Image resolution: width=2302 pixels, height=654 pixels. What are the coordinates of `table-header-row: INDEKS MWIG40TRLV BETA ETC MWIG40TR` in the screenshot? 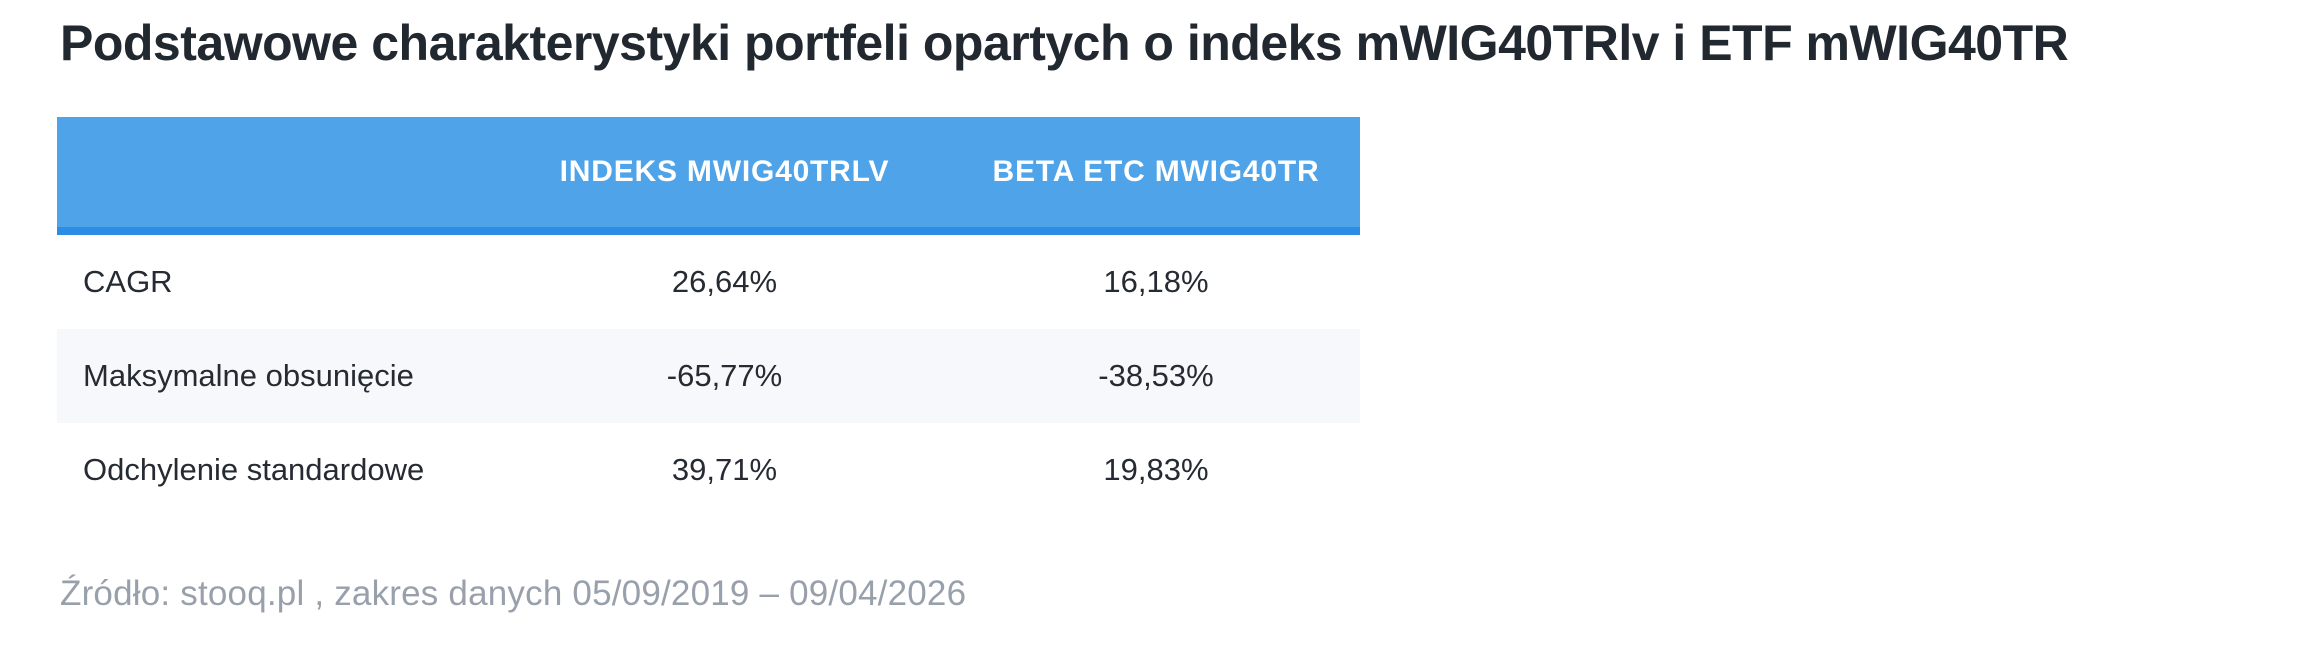 It's located at (708, 176).